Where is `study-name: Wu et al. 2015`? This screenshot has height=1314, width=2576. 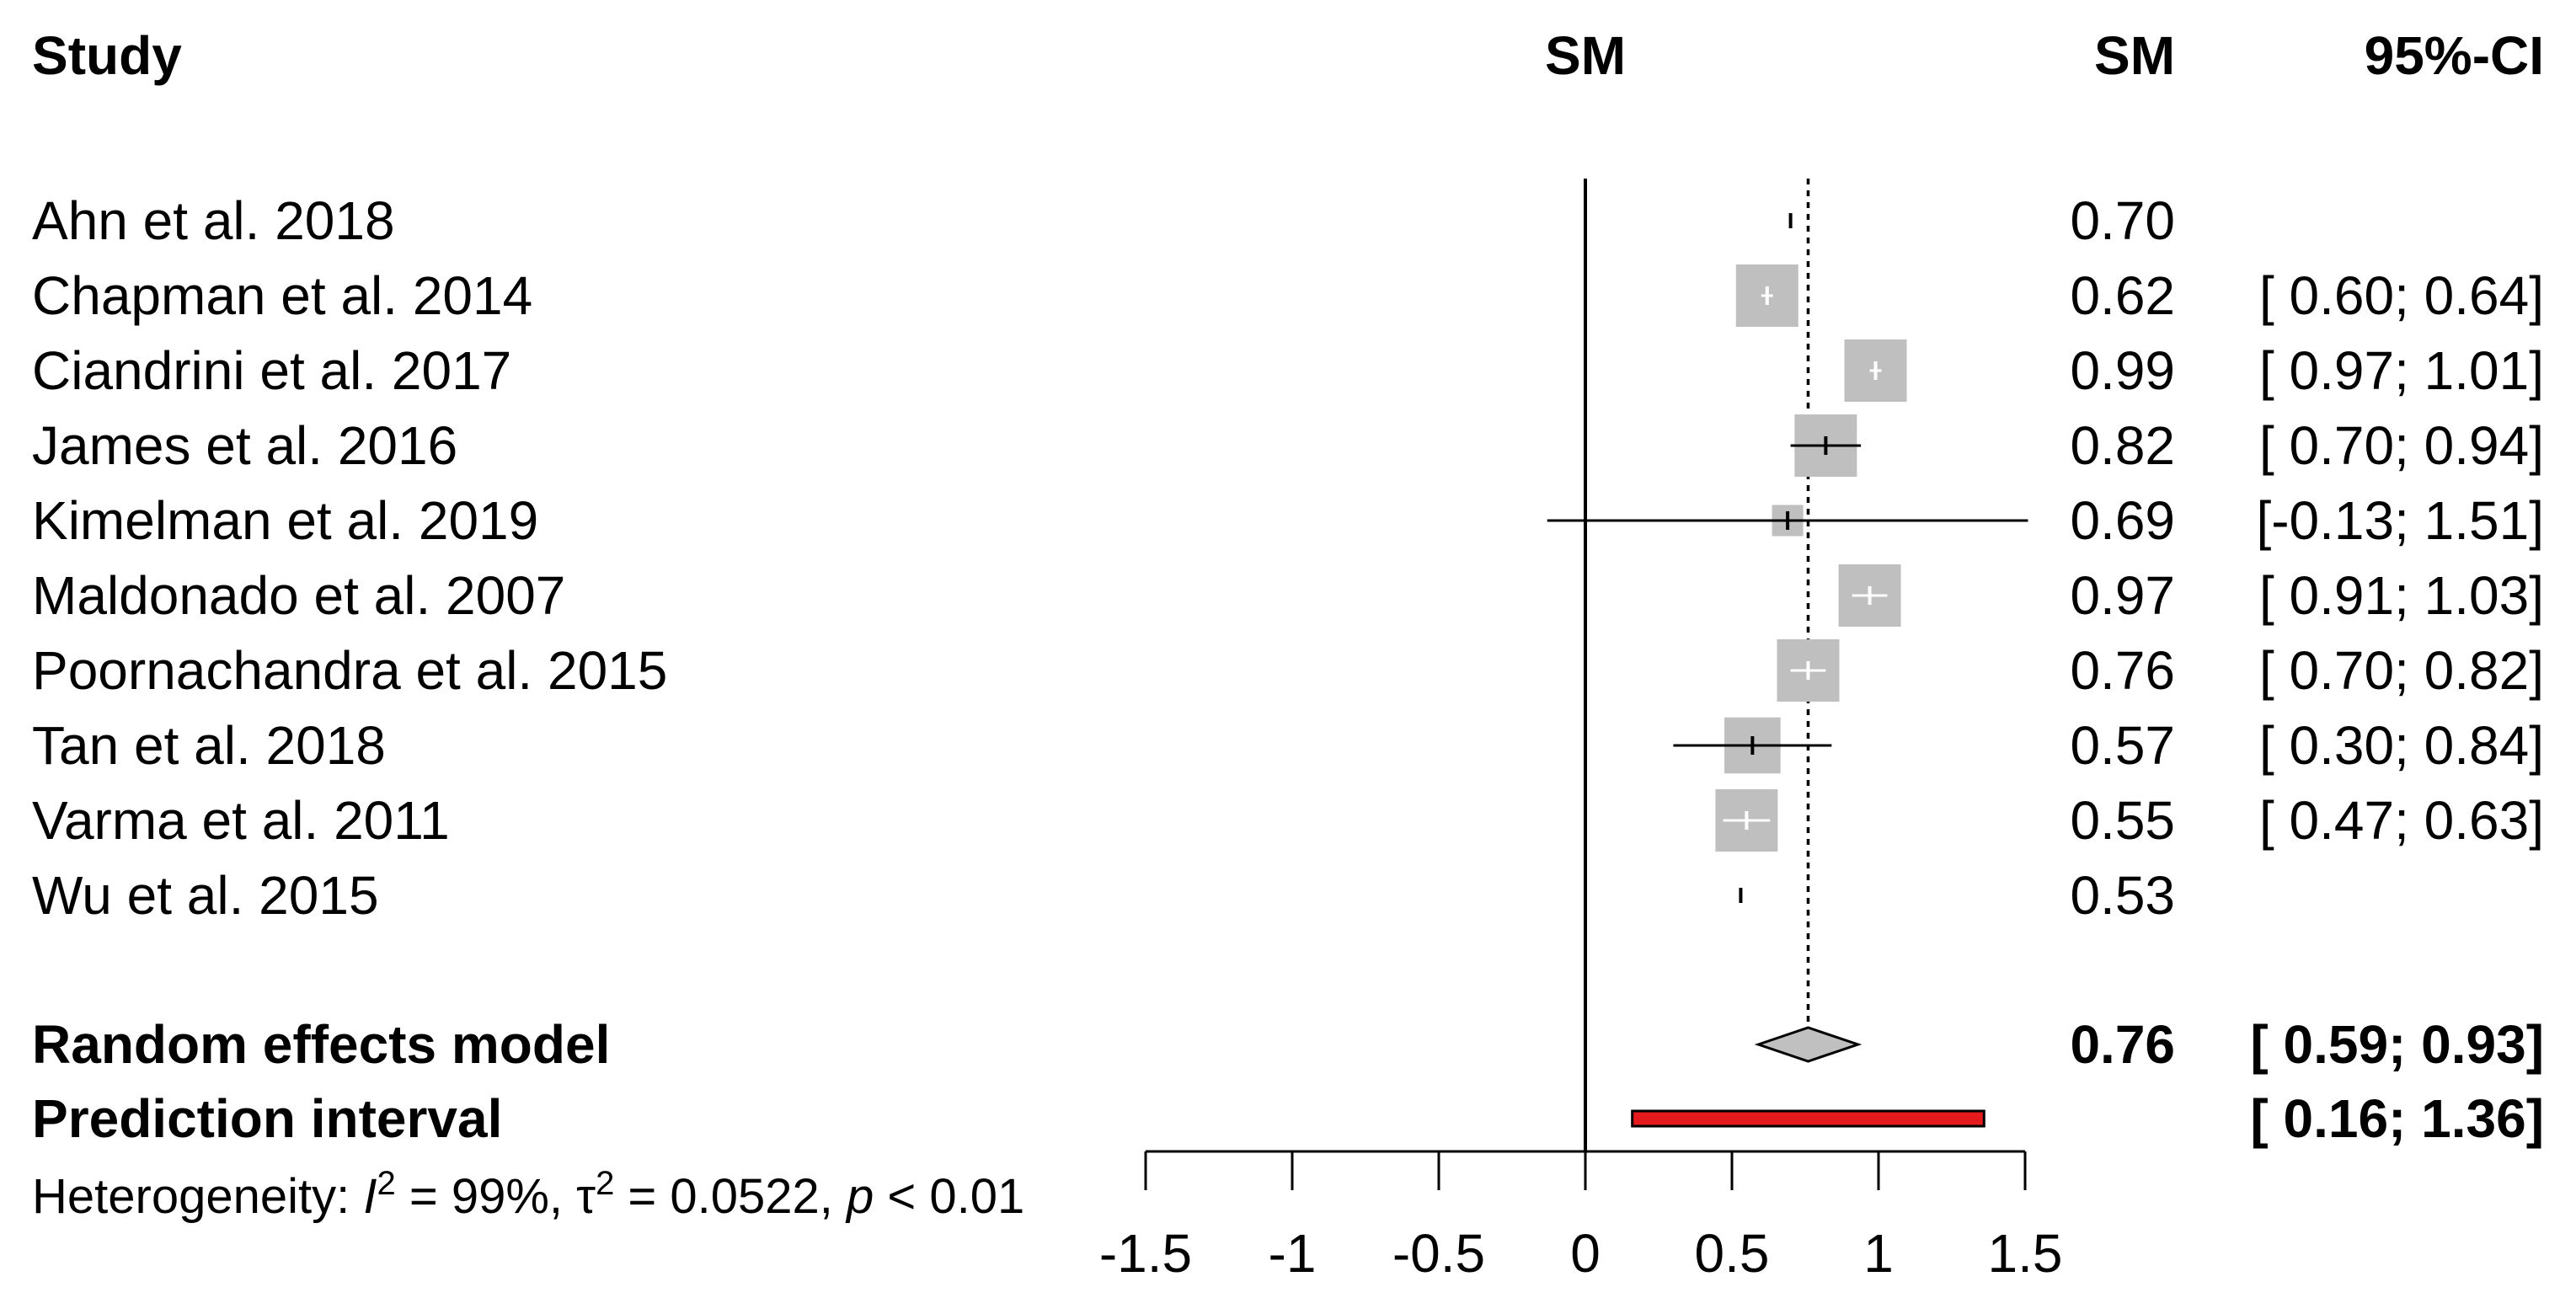
study-name: Wu et al. 2015 is located at coordinates (205, 895).